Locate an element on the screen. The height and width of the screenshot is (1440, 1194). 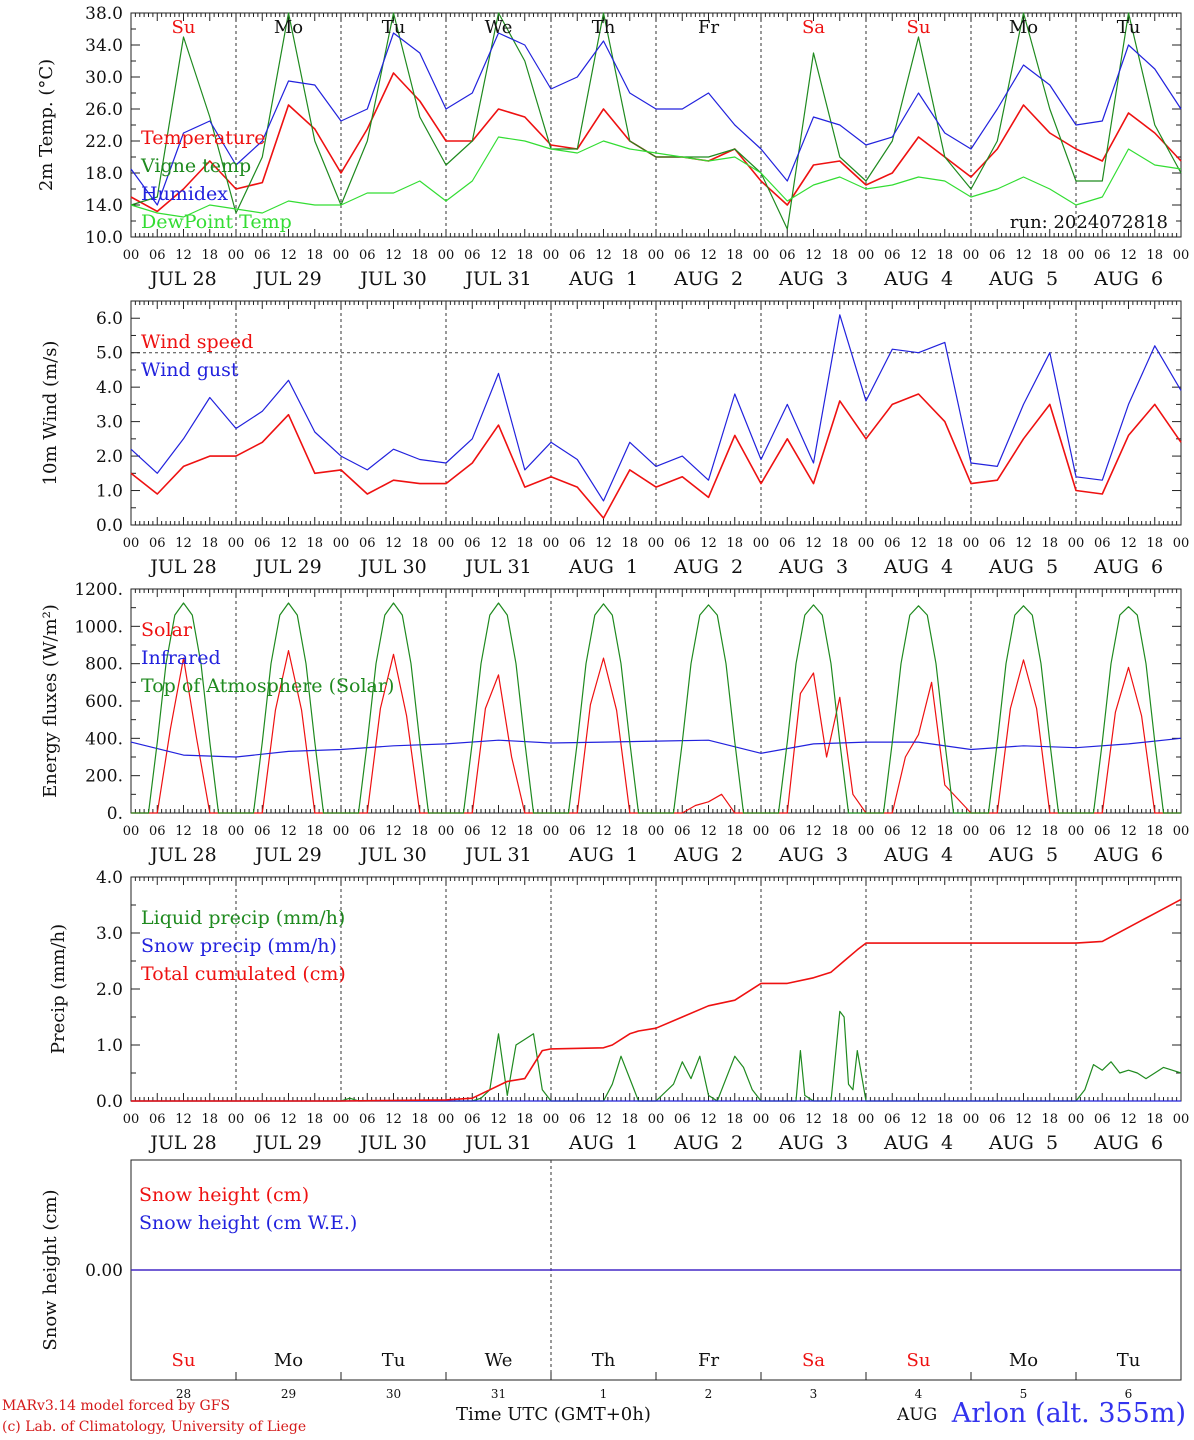
y-tick-label: 200. is located at coordinates (104, 777).